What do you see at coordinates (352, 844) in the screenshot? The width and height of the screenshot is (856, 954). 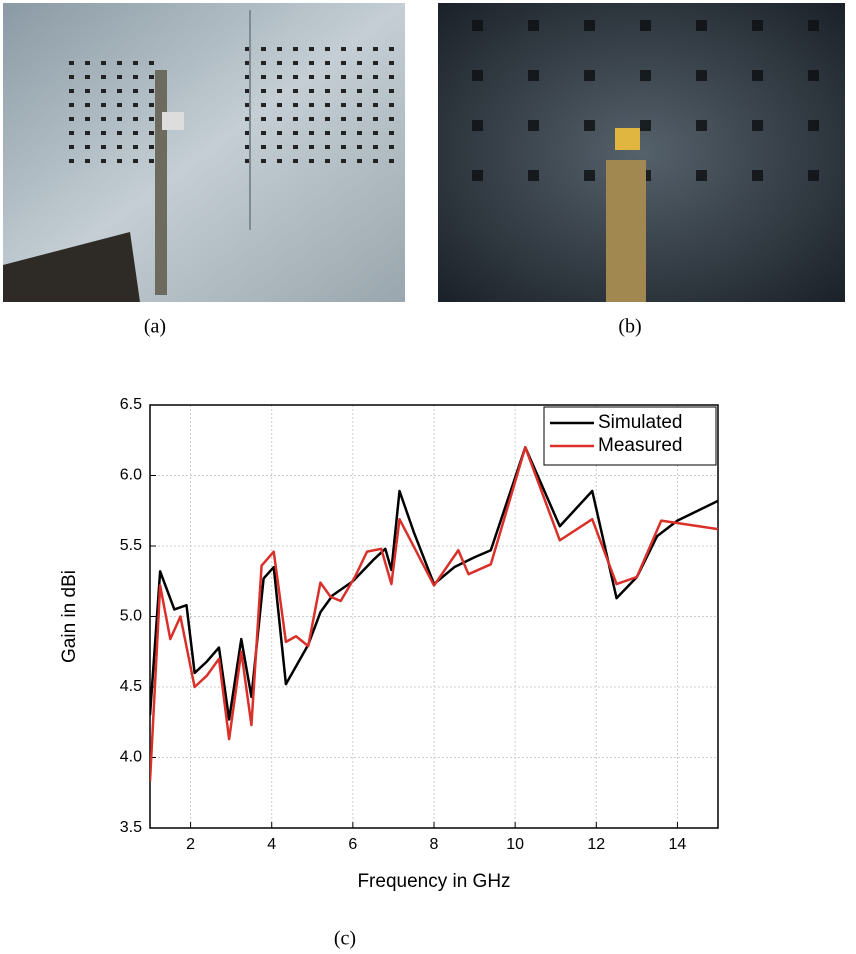 I see `x-tick-label: 6` at bounding box center [352, 844].